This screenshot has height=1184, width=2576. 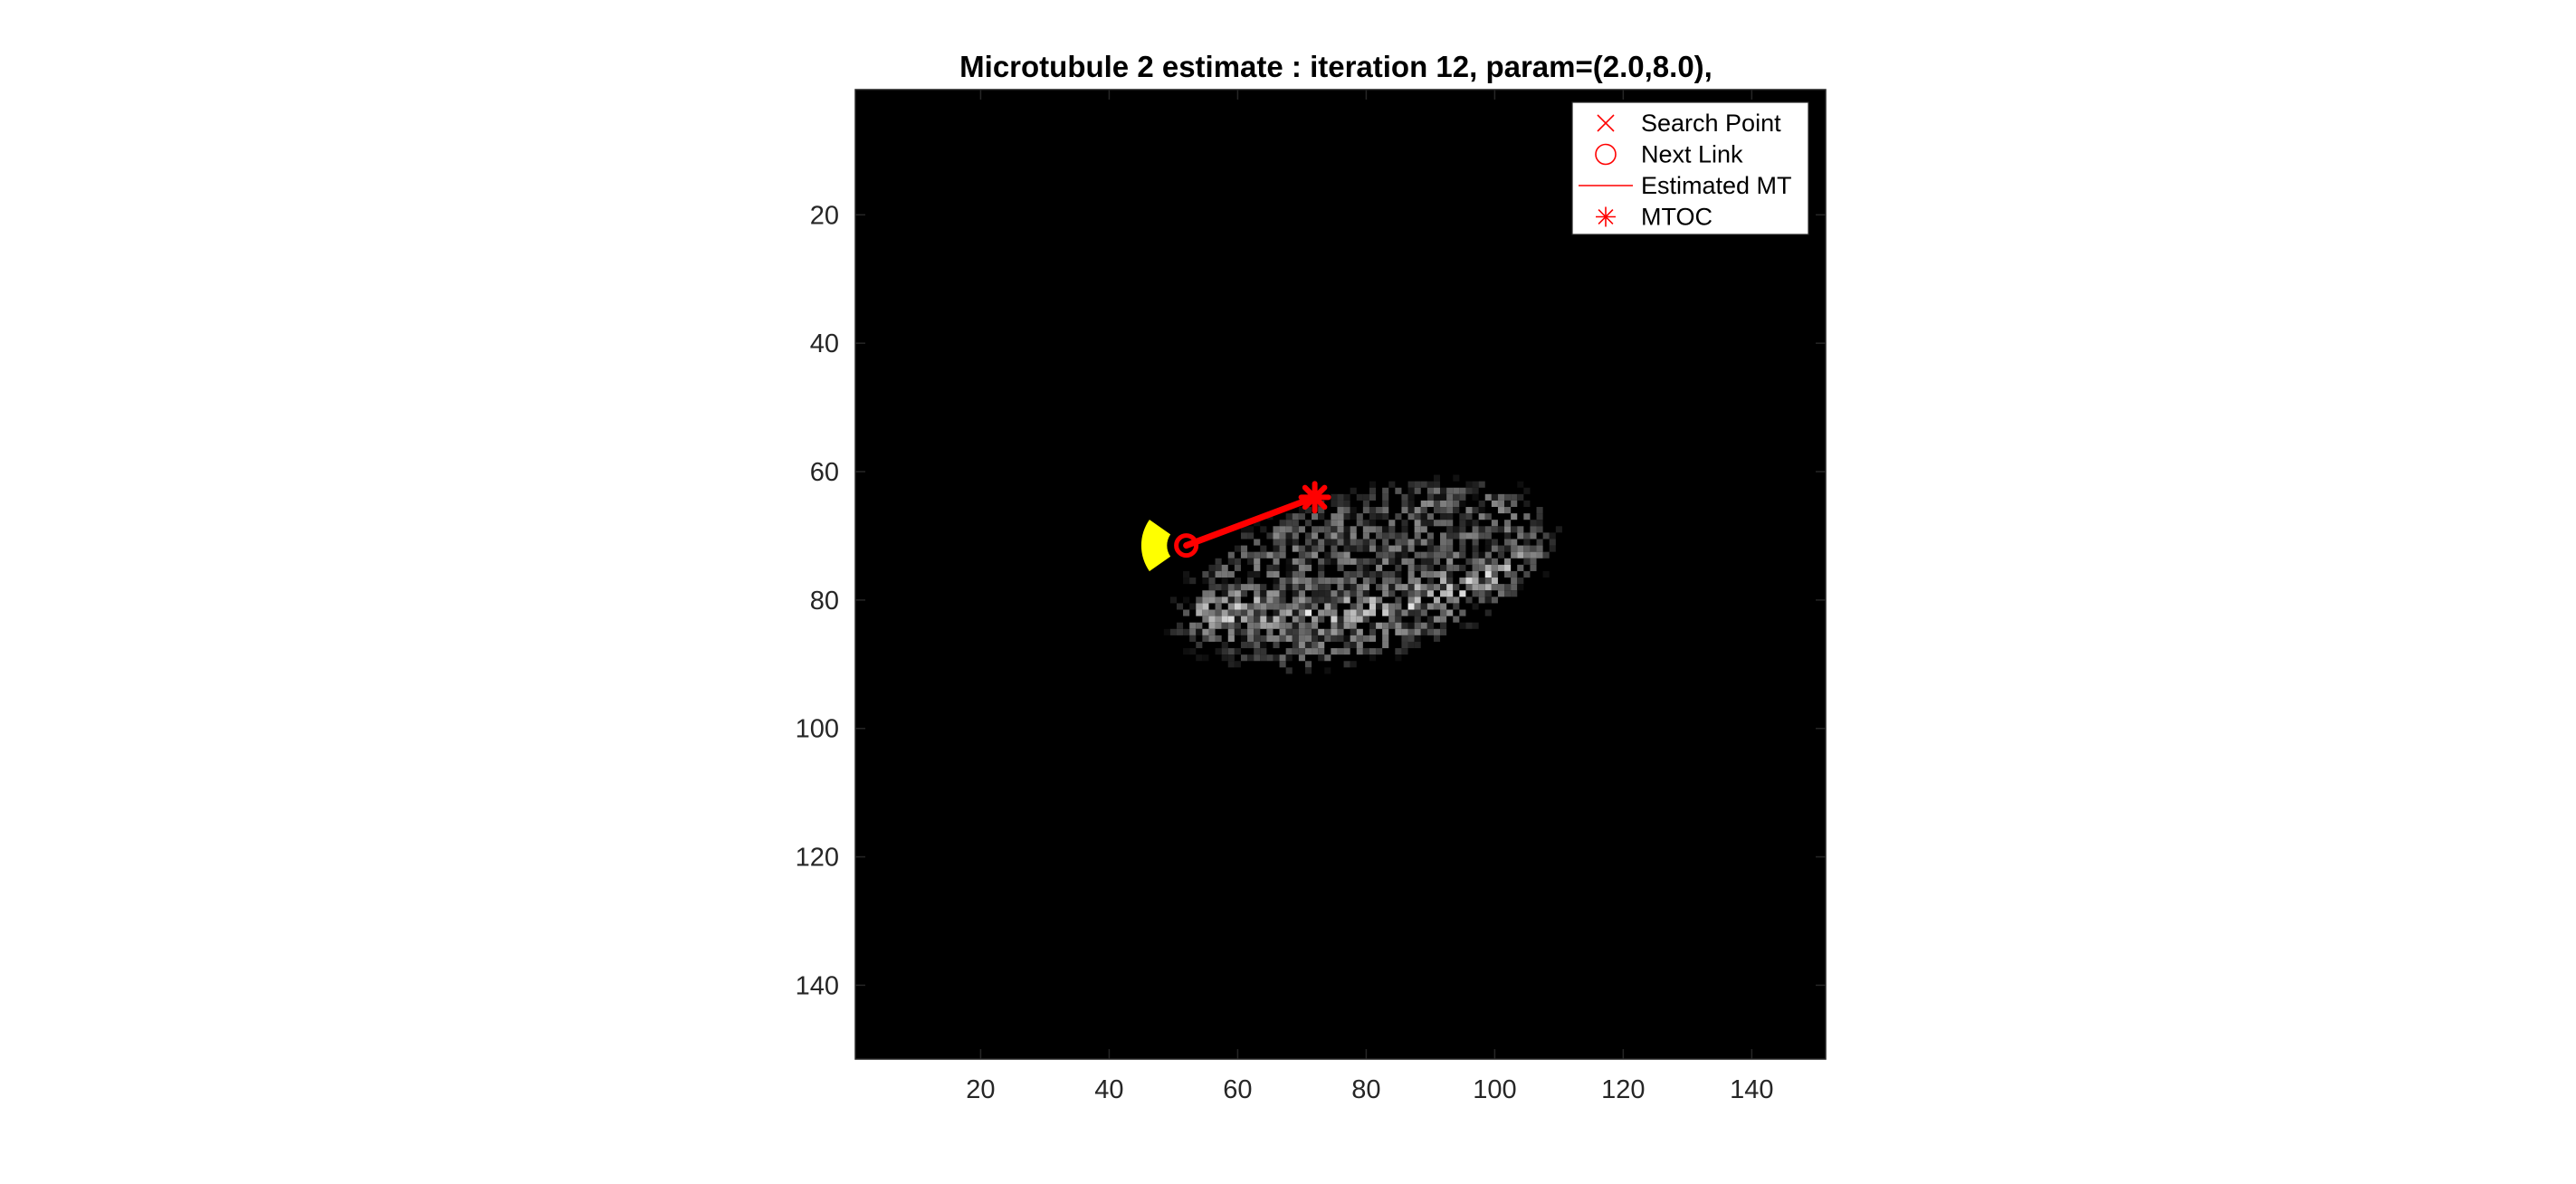 What do you see at coordinates (1669, 154) in the screenshot?
I see `legend-entry: Next Link` at bounding box center [1669, 154].